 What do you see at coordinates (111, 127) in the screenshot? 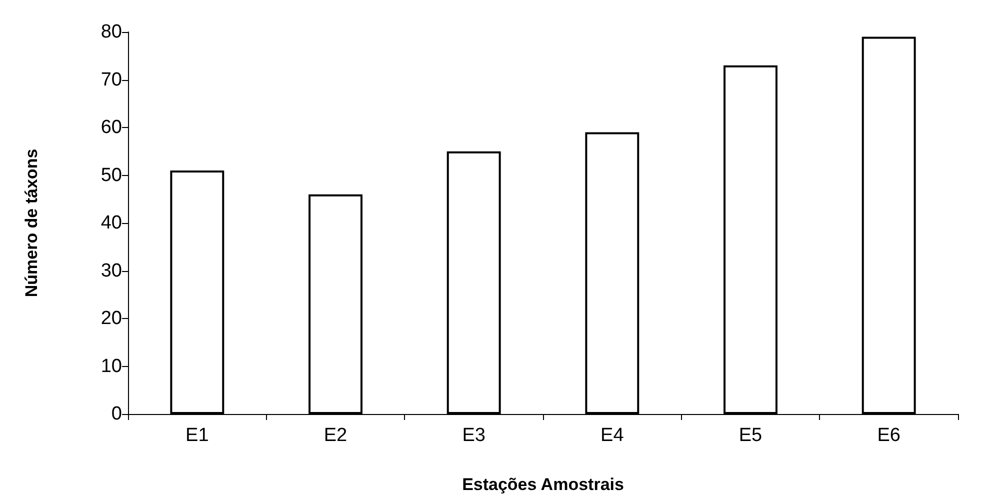
I see `y-tick-label: 60` at bounding box center [111, 127].